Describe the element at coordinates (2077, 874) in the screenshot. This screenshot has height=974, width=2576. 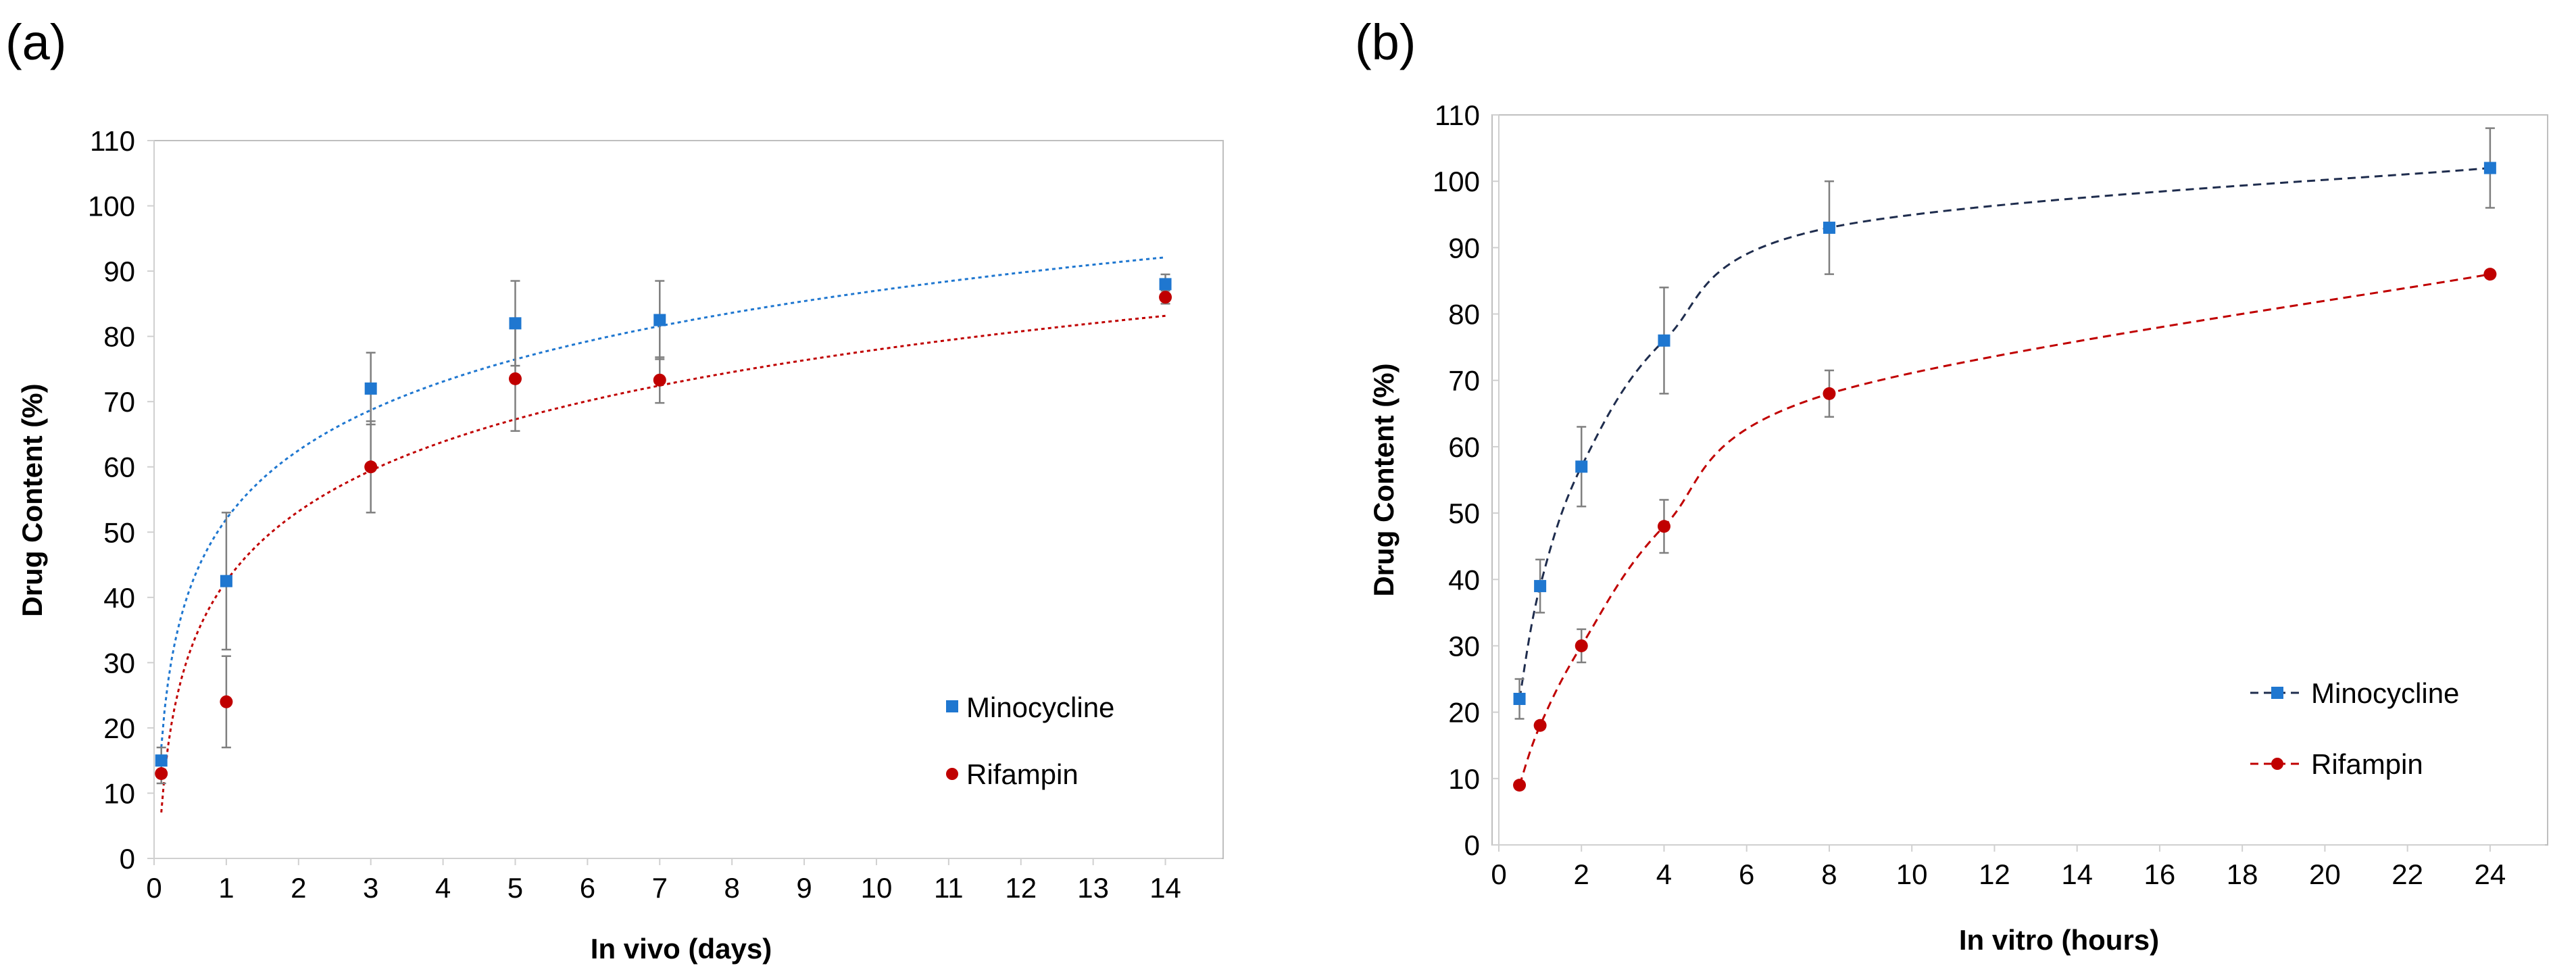
I see `panel-b-x-tick-label: 14` at that location.